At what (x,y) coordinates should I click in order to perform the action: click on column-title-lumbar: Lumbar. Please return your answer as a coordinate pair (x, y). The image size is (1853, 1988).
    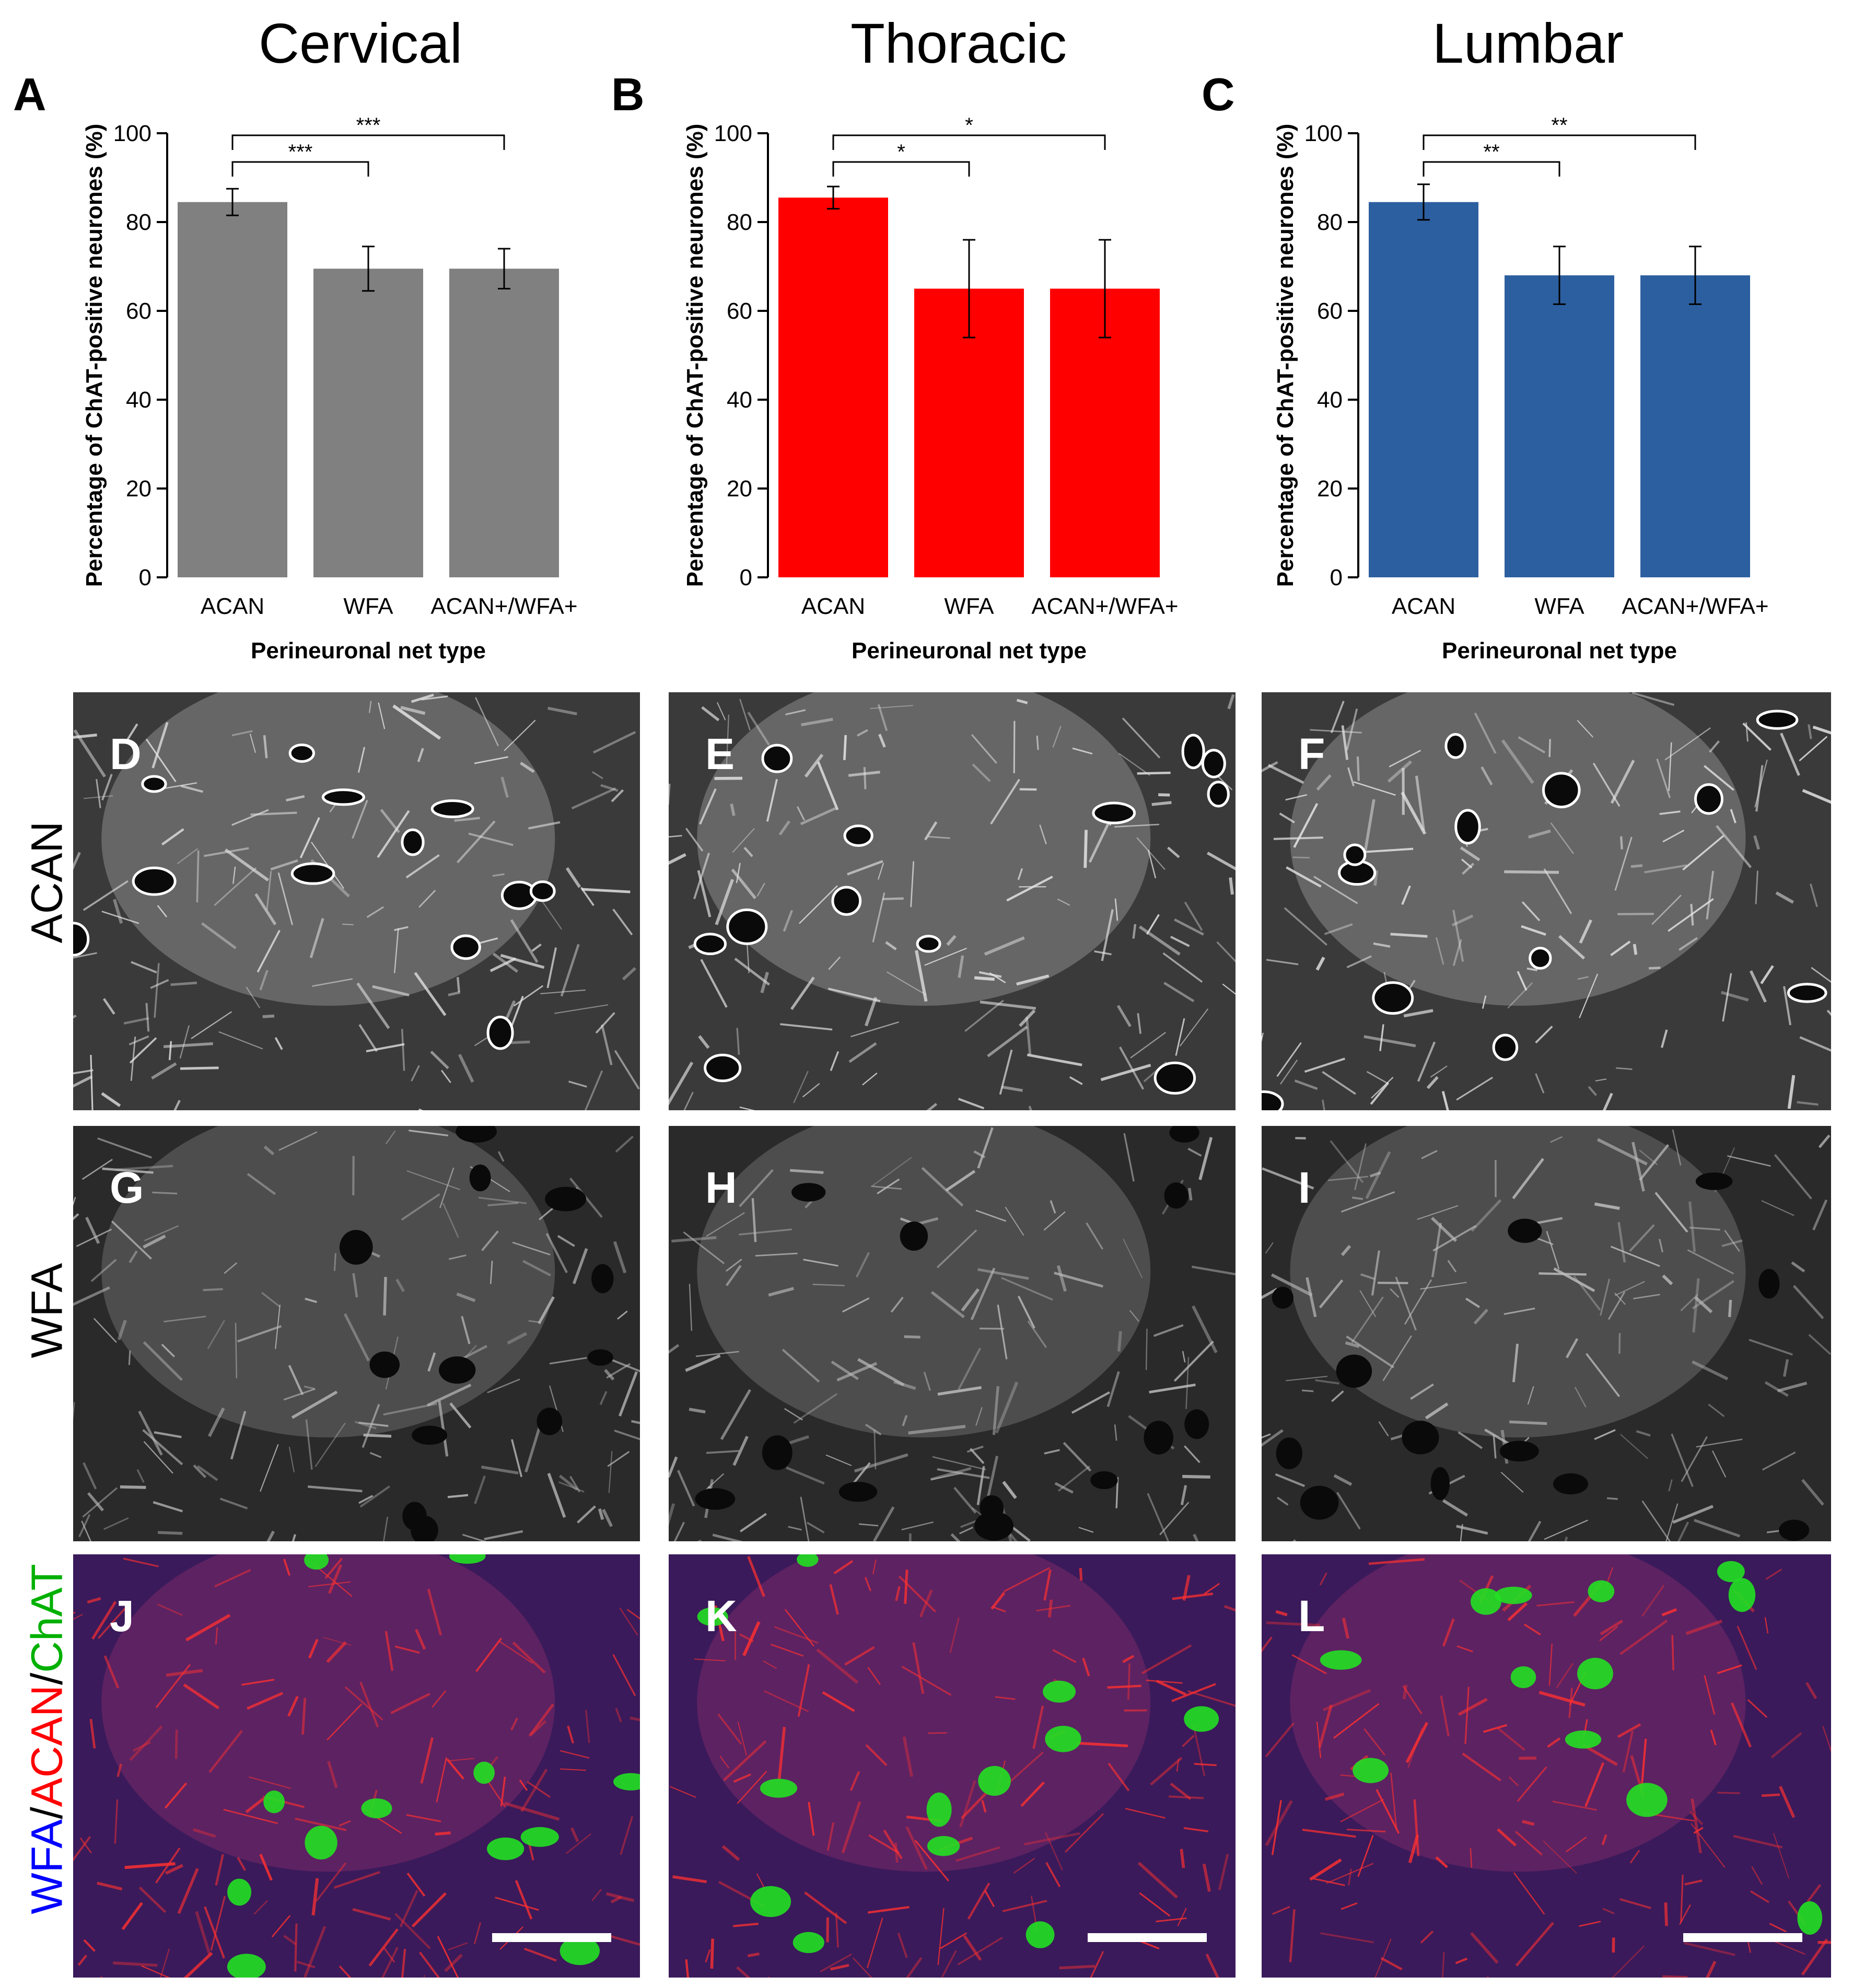
    Looking at the image, I should click on (1528, 43).